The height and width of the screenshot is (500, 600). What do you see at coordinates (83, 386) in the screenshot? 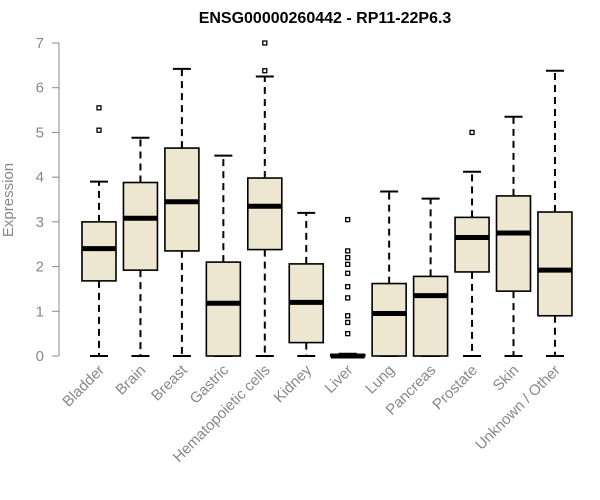
I see `x-tick-label: Bladder` at bounding box center [83, 386].